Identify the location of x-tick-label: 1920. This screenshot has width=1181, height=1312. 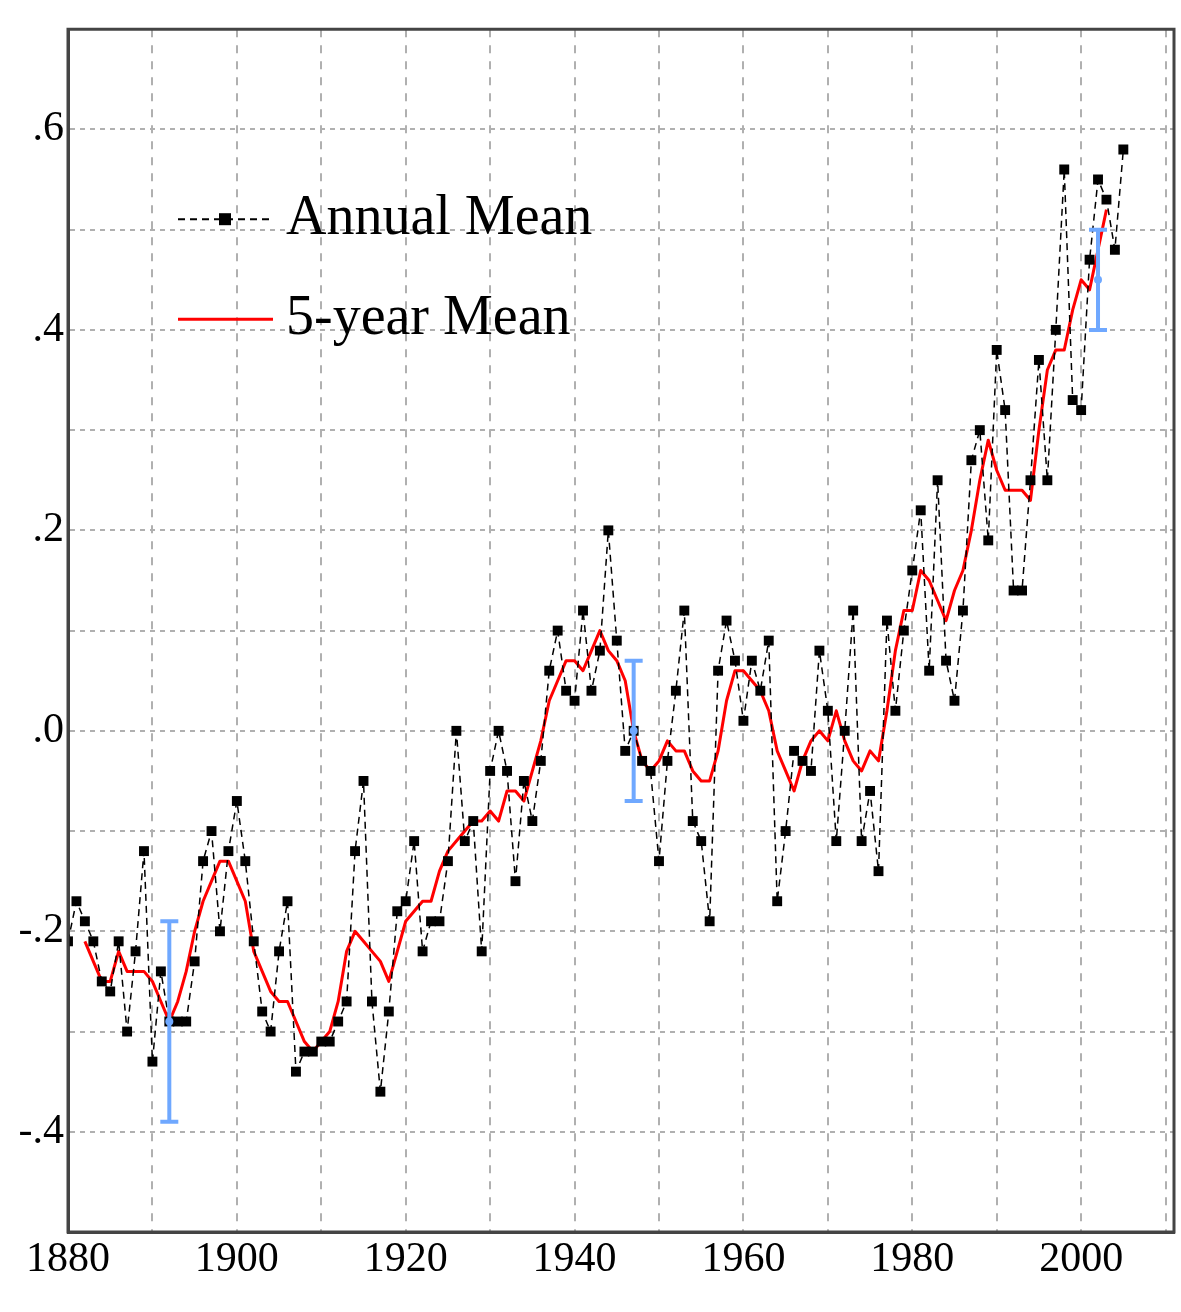
(405, 1257).